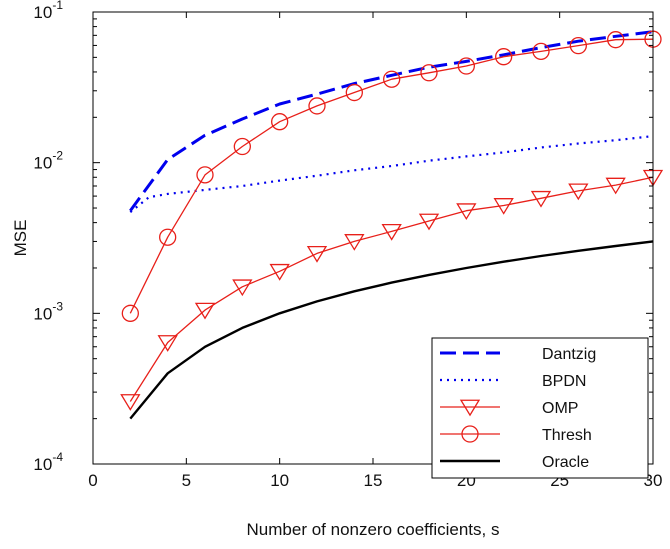 The image size is (670, 549). Describe the element at coordinates (565, 462) in the screenshot. I see `legend-label: Oracle` at that location.